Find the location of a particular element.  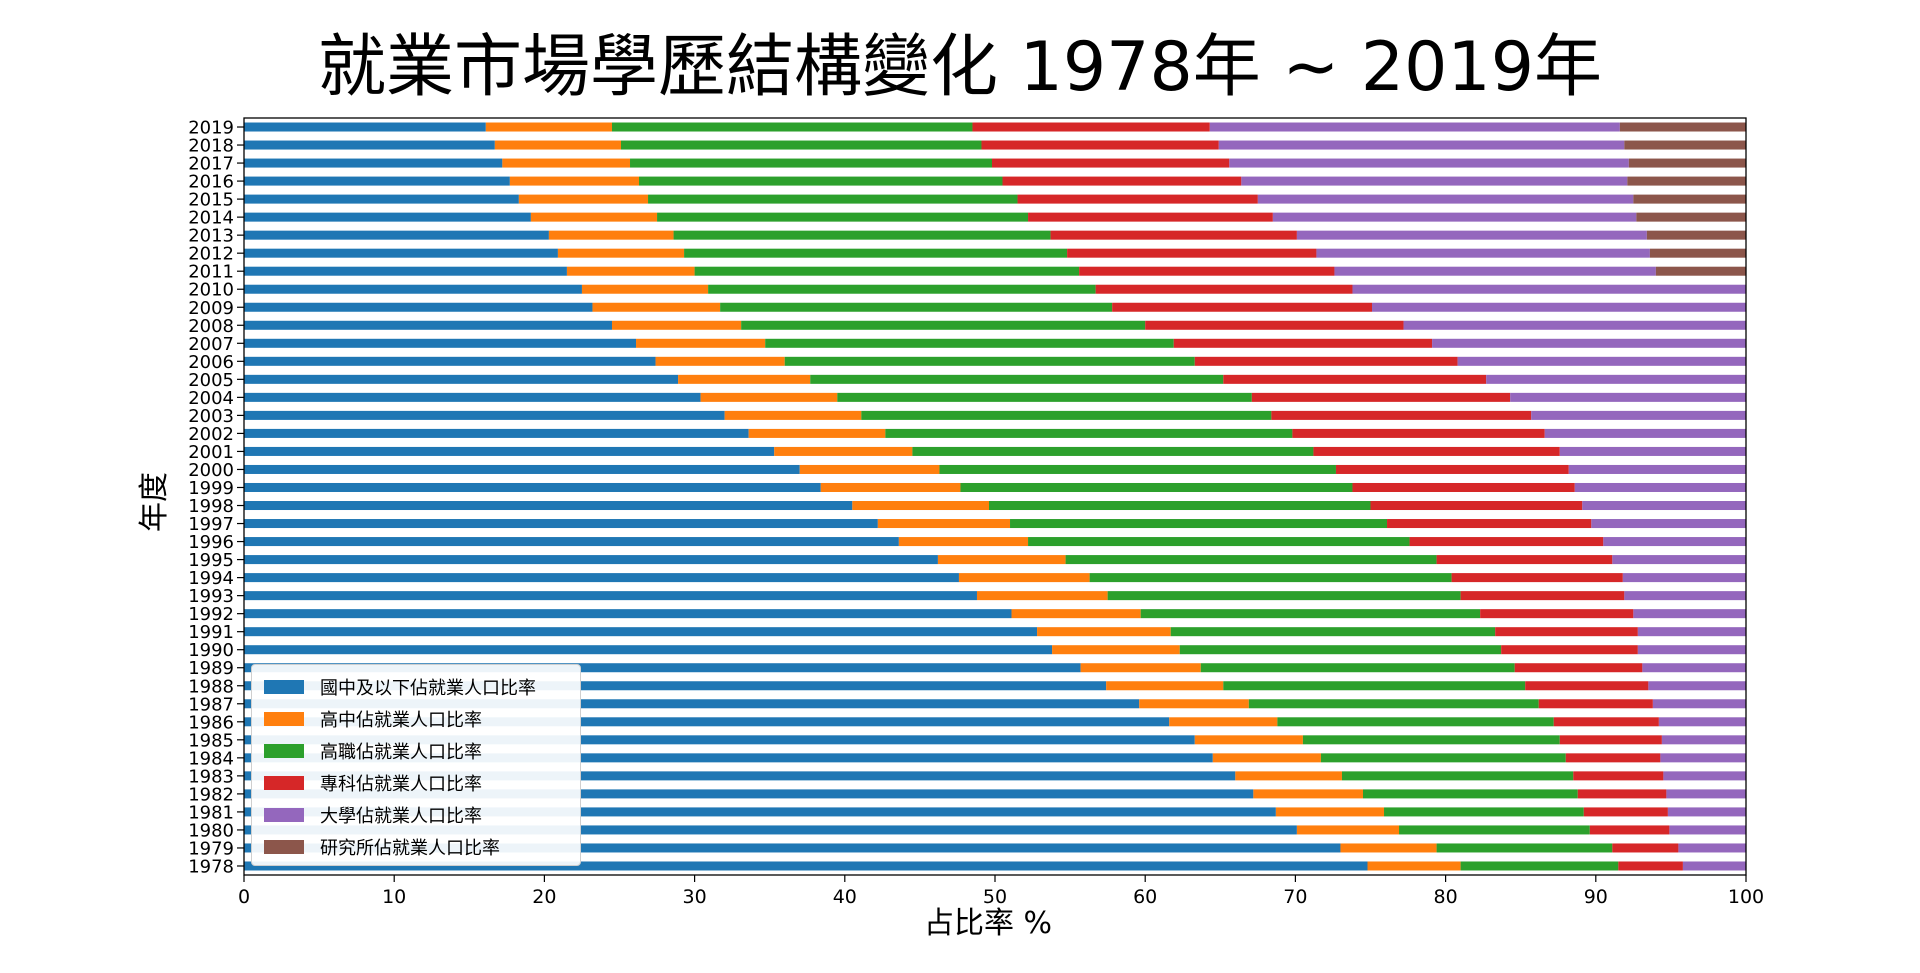

y-tick-label: 1989 is located at coordinates (211, 668).